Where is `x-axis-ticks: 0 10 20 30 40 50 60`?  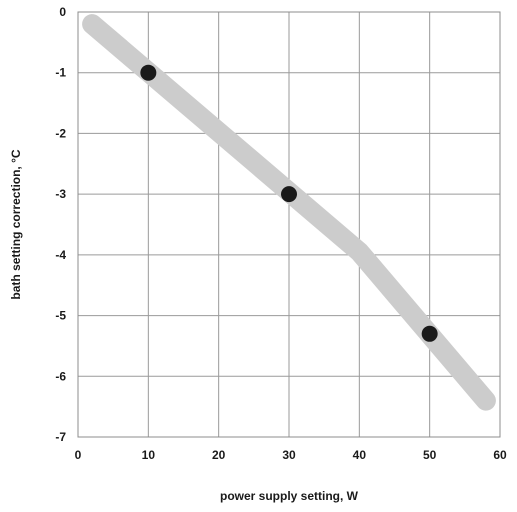 x-axis-ticks: 0 10 20 30 40 50 60 is located at coordinates (291, 455).